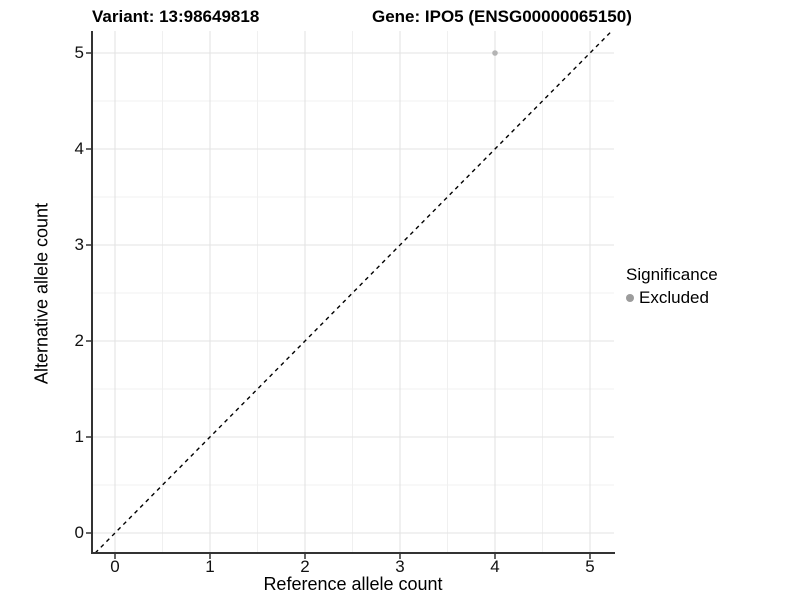 This screenshot has width=800, height=600. What do you see at coordinates (176, 16) in the screenshot?
I see `plot-title-variant: Variant: 13:98649818` at bounding box center [176, 16].